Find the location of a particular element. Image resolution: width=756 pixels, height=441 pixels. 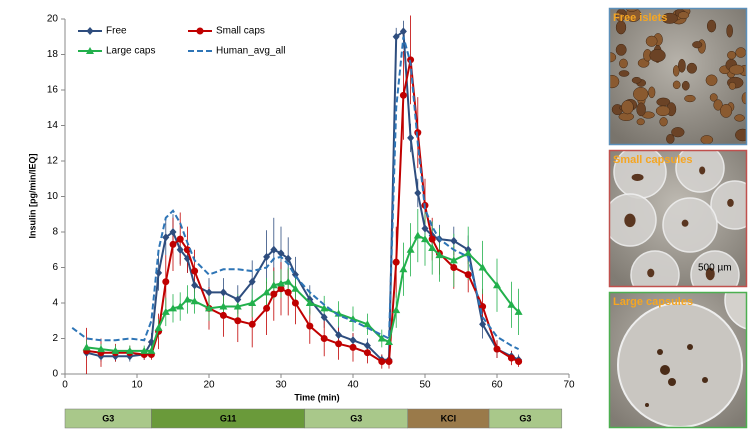

photo-light is located at coordinates (678, 76).